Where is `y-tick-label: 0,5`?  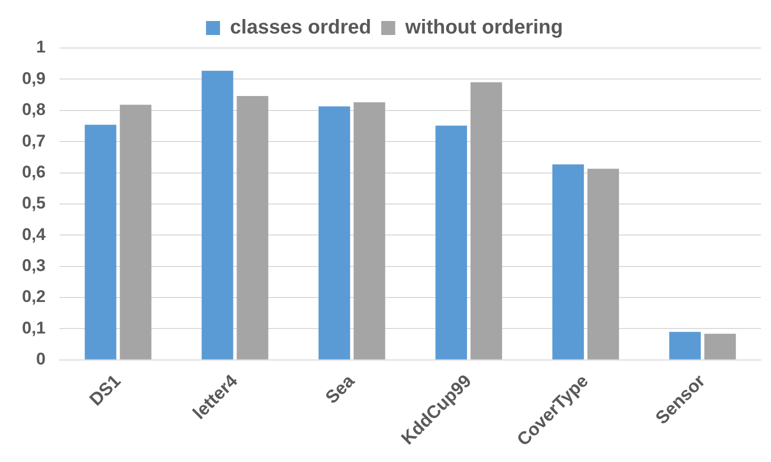
y-tick-label: 0,5 is located at coordinates (34, 203).